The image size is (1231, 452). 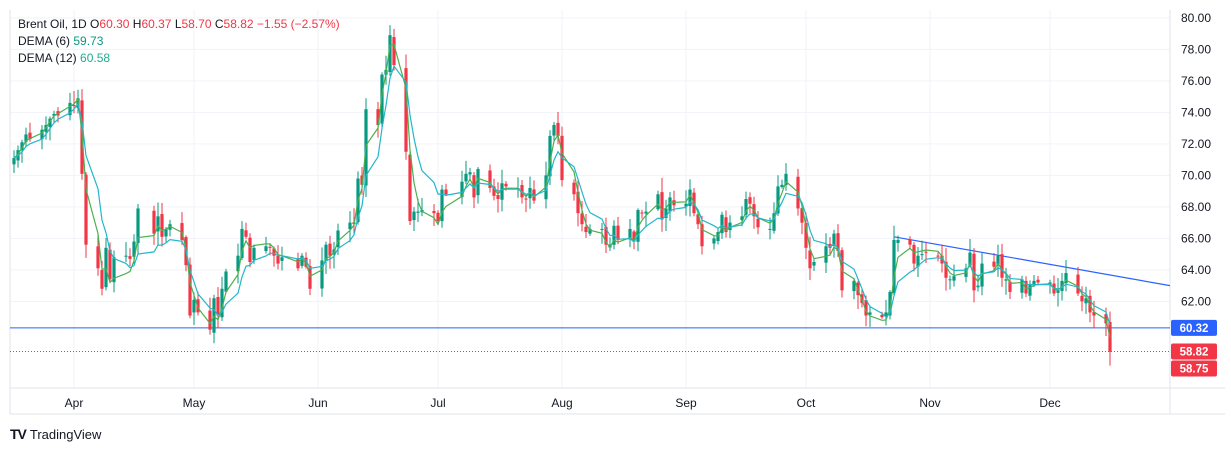 I want to click on price-label-box, so click(x=1194, y=351).